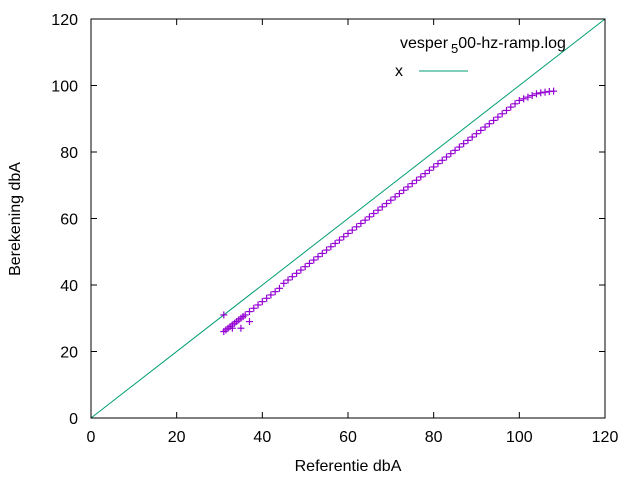 The image size is (640, 480). What do you see at coordinates (64, 20) in the screenshot?
I see `y-tick-label: 120` at bounding box center [64, 20].